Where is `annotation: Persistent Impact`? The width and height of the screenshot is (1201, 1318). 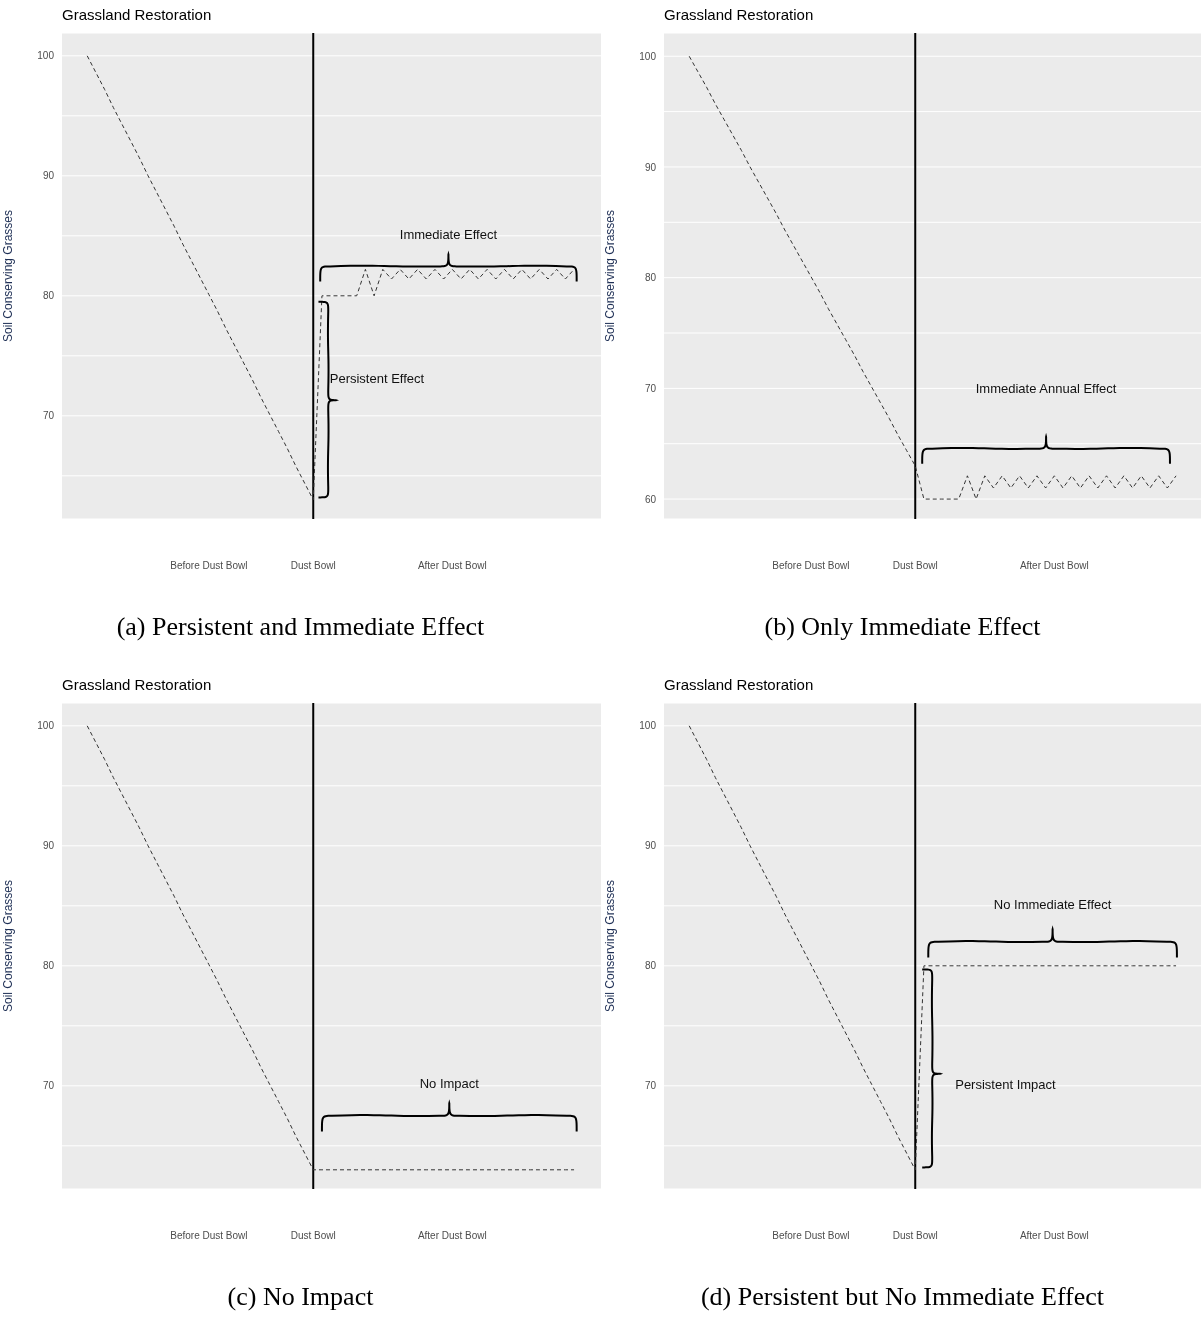
annotation: Persistent Impact is located at coordinates (1006, 1085).